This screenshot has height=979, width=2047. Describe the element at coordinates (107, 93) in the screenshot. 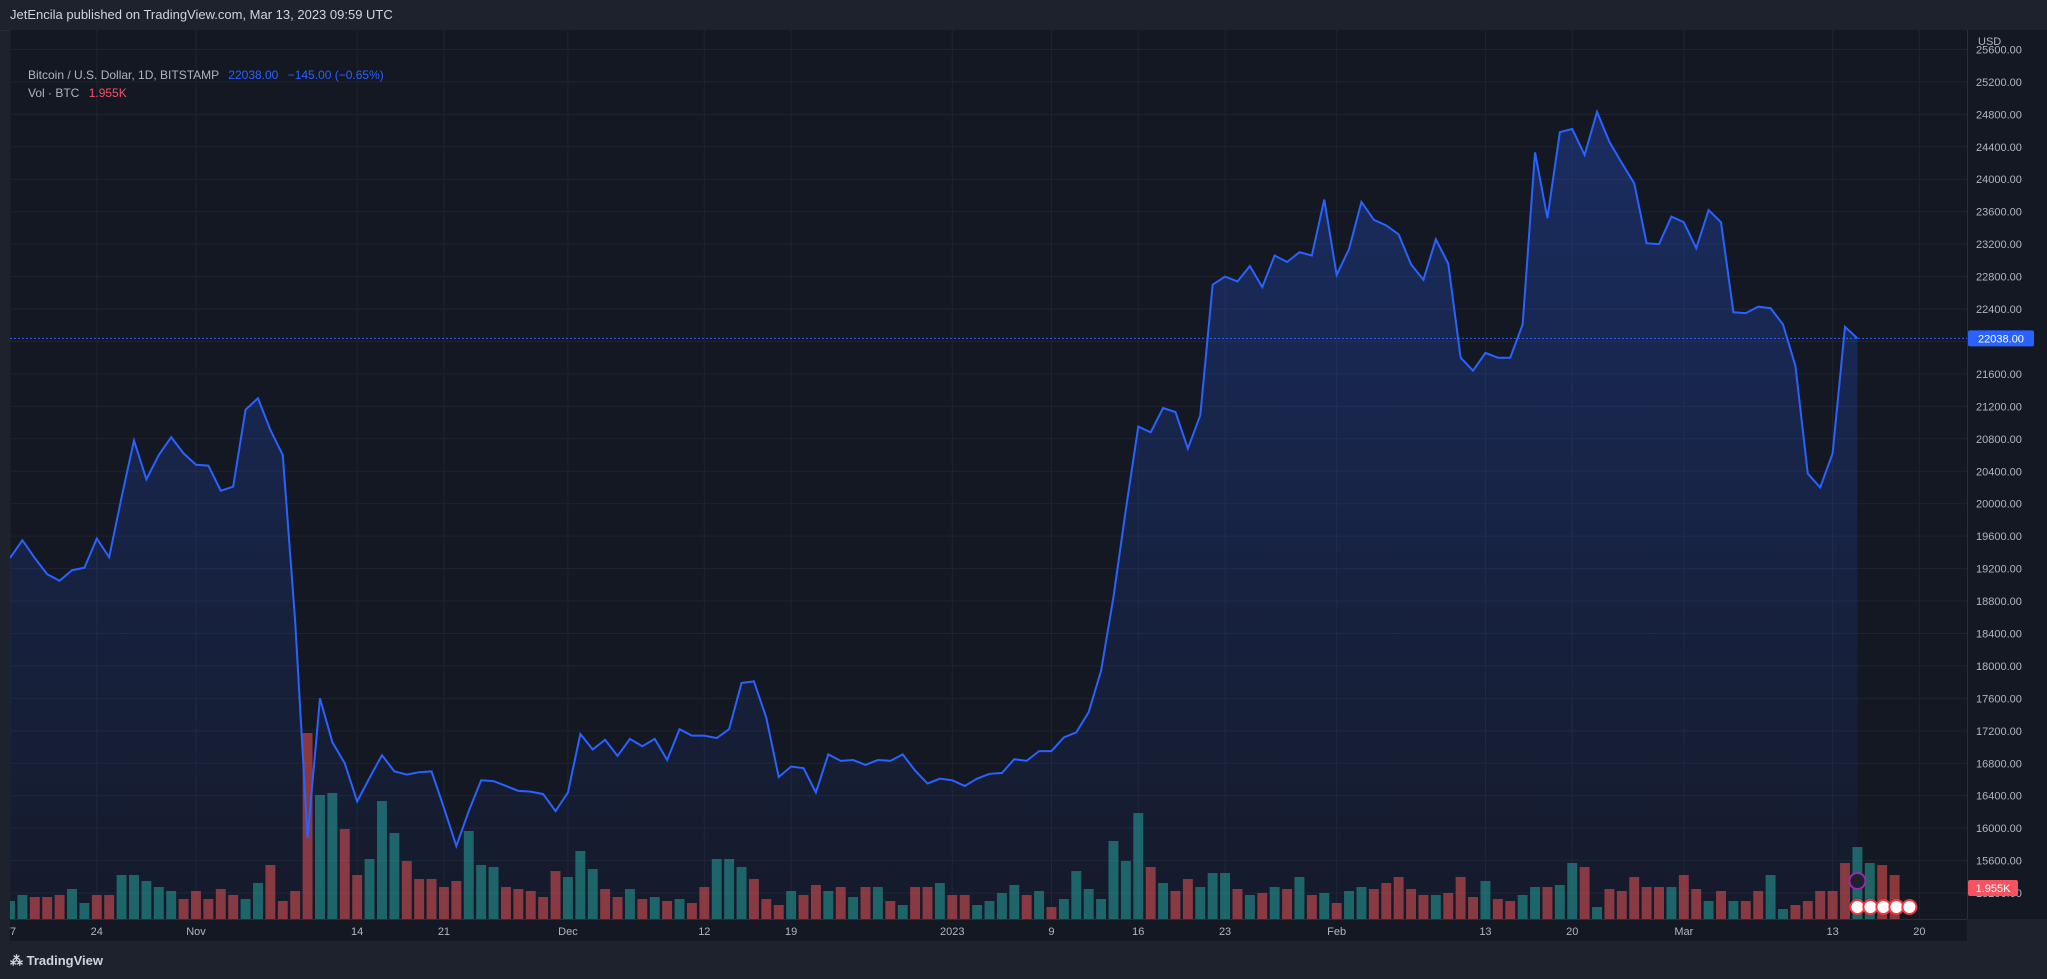

I see `volume-value: 1.955K` at that location.